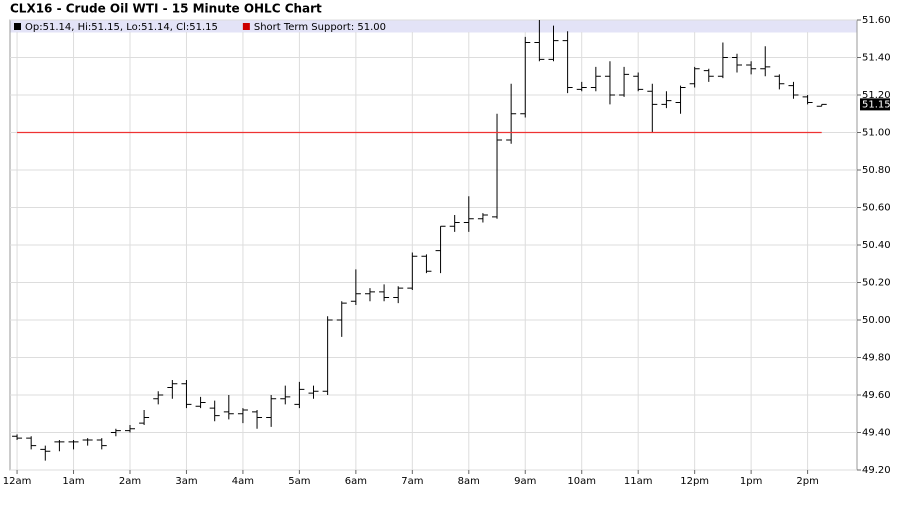 Image resolution: width=900 pixels, height=511 pixels. I want to click on y-tick-label: 50.20, so click(876, 283).